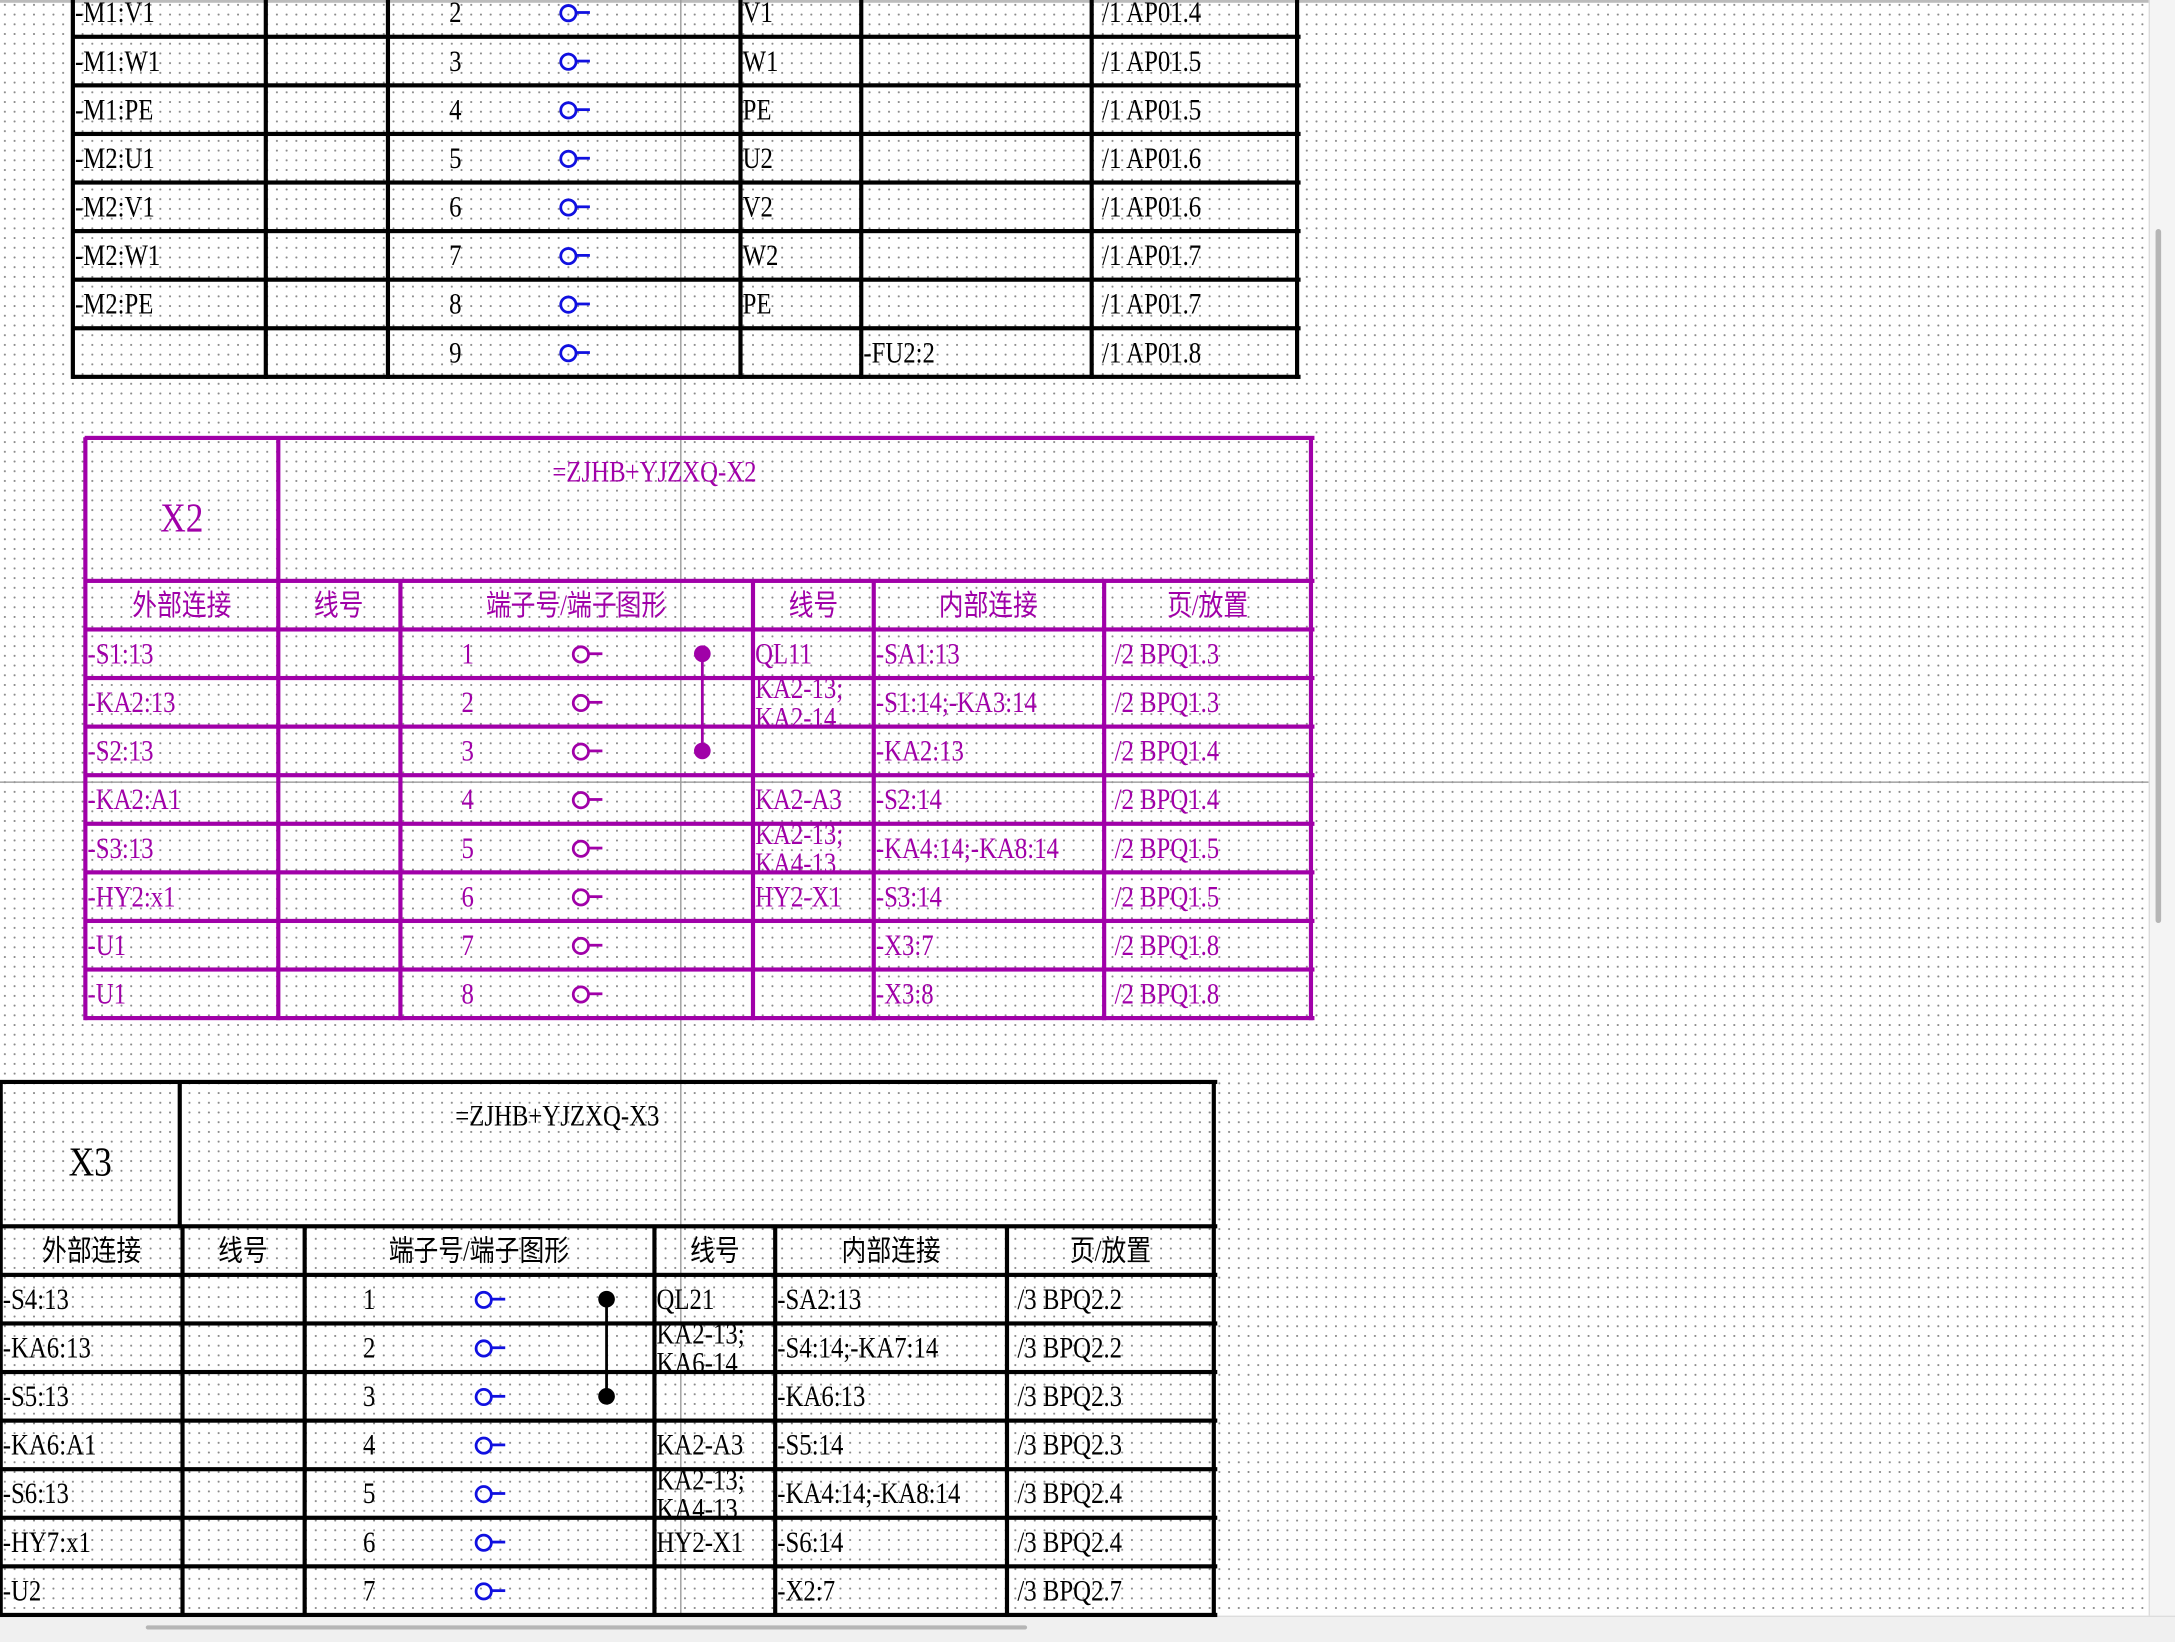  Describe the element at coordinates (799, 848) in the screenshot. I see `cell-wire2: KA2-13; KA4-13` at that location.